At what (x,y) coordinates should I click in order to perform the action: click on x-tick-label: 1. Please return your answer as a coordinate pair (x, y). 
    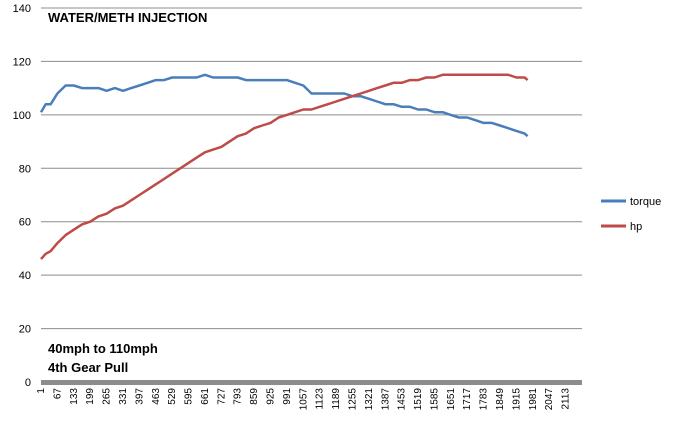
    Looking at the image, I should click on (41, 391).